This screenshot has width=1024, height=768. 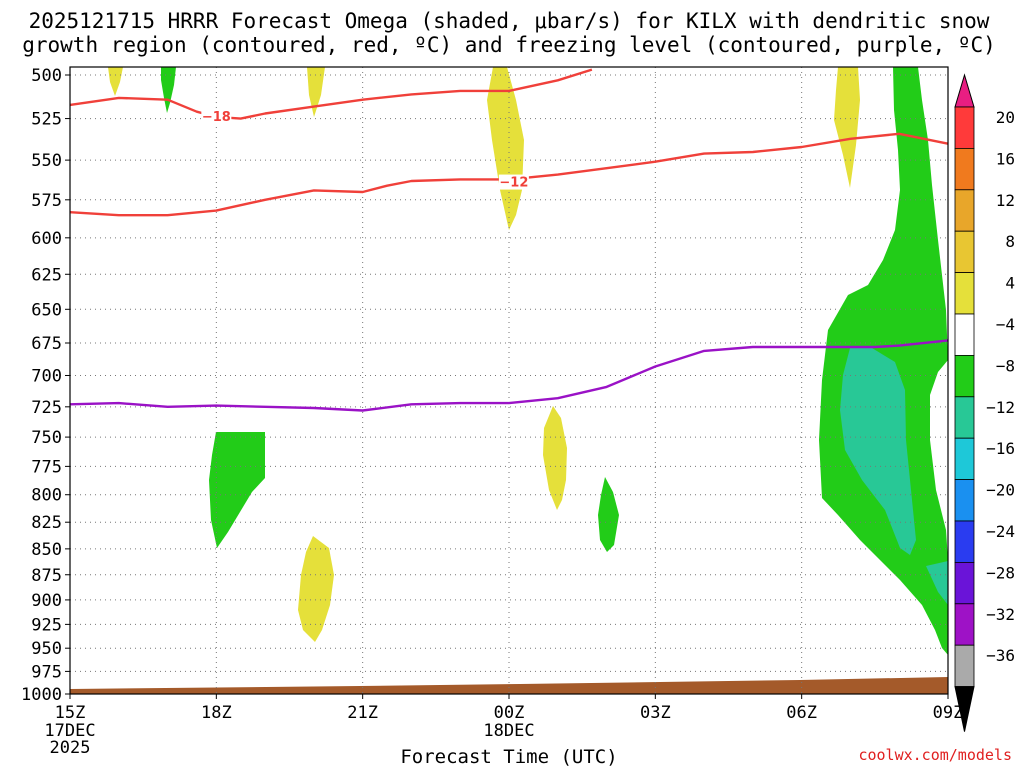 What do you see at coordinates (1005, 117) in the screenshot?
I see `colorbar-label: 20` at bounding box center [1005, 117].